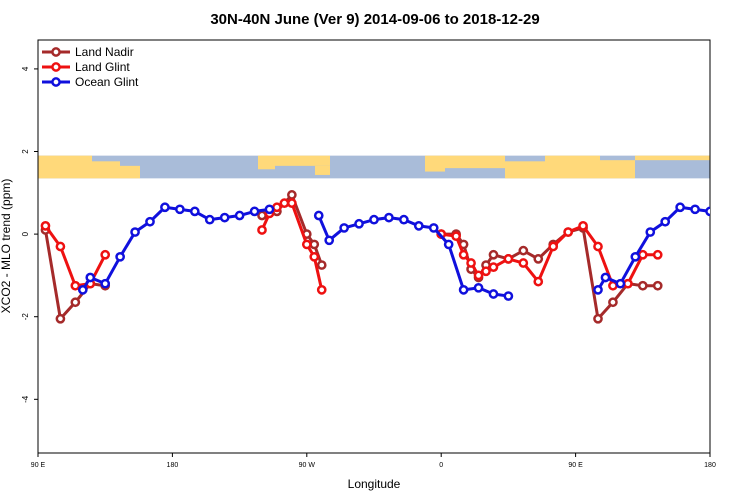 Image resolution: width=750 pixels, height=500 pixels. I want to click on world-map-band, so click(374, 167).